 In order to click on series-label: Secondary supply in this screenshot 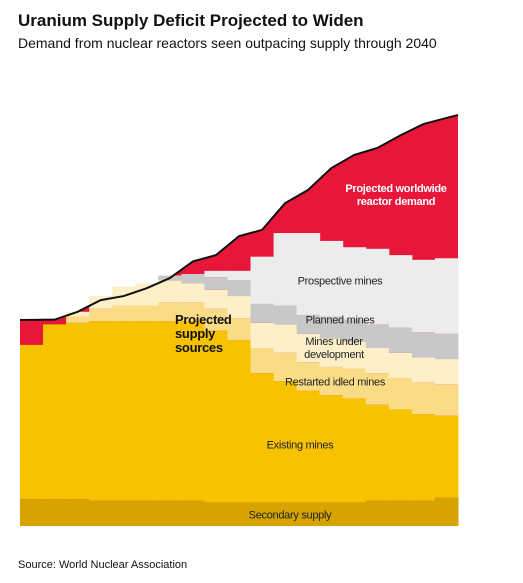, I will do `click(290, 515)`.